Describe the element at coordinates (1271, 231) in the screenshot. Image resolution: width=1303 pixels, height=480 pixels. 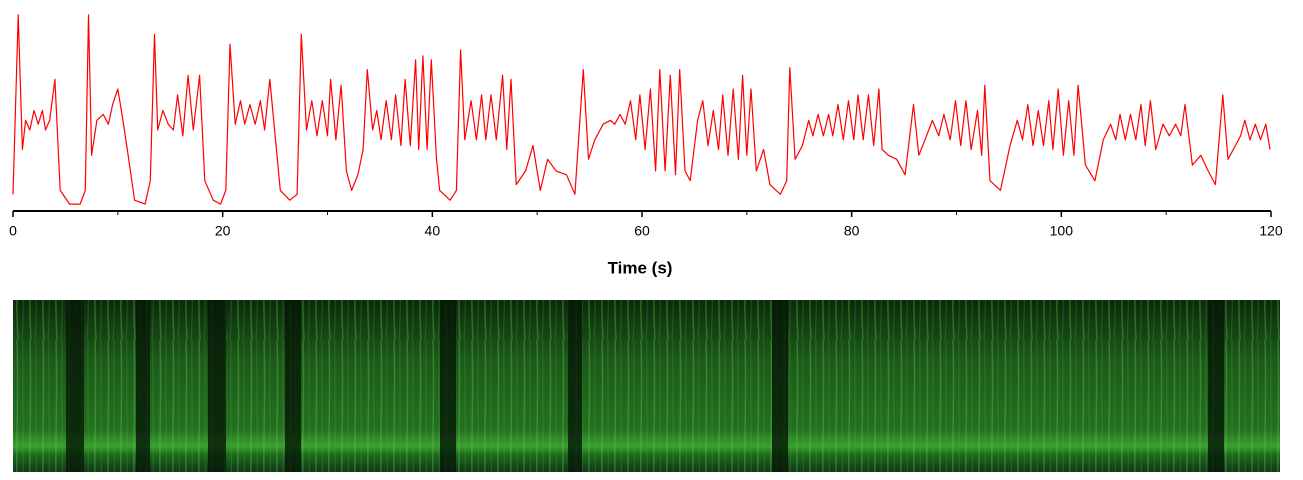
I see `x-tick-label: 120` at that location.